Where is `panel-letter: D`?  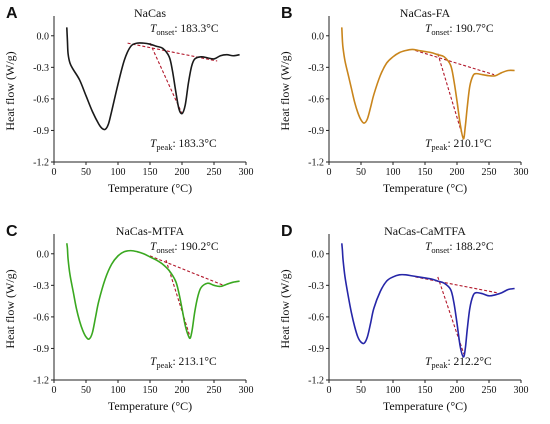
panel-letter: D is located at coordinates (287, 231).